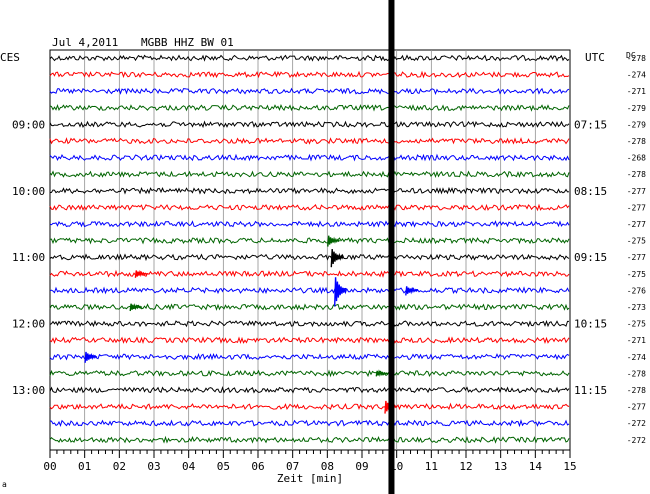  Describe the element at coordinates (10, 57) in the screenshot. I see `left-axis-label: CES` at that location.